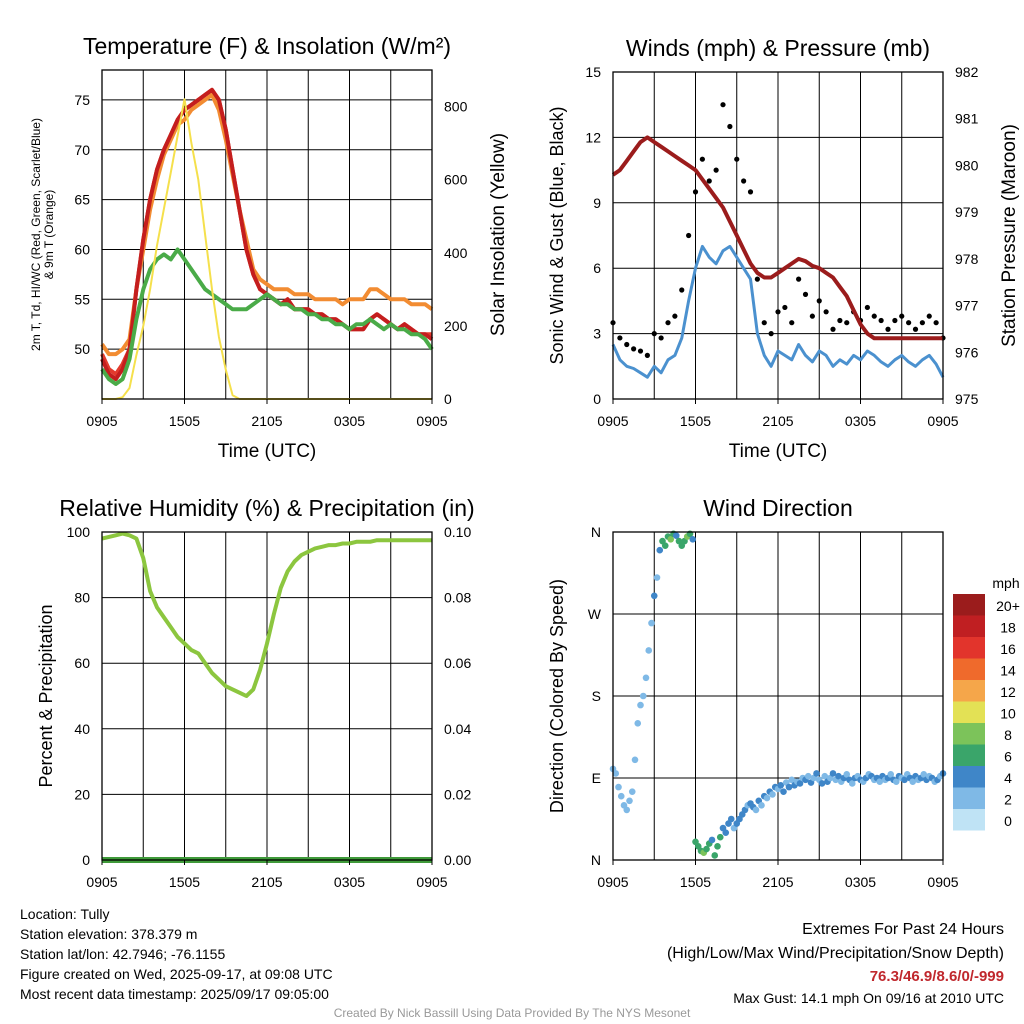 The image size is (1024, 1024). Describe the element at coordinates (597, 334) in the screenshot. I see `y-tick-label: 3` at that location.